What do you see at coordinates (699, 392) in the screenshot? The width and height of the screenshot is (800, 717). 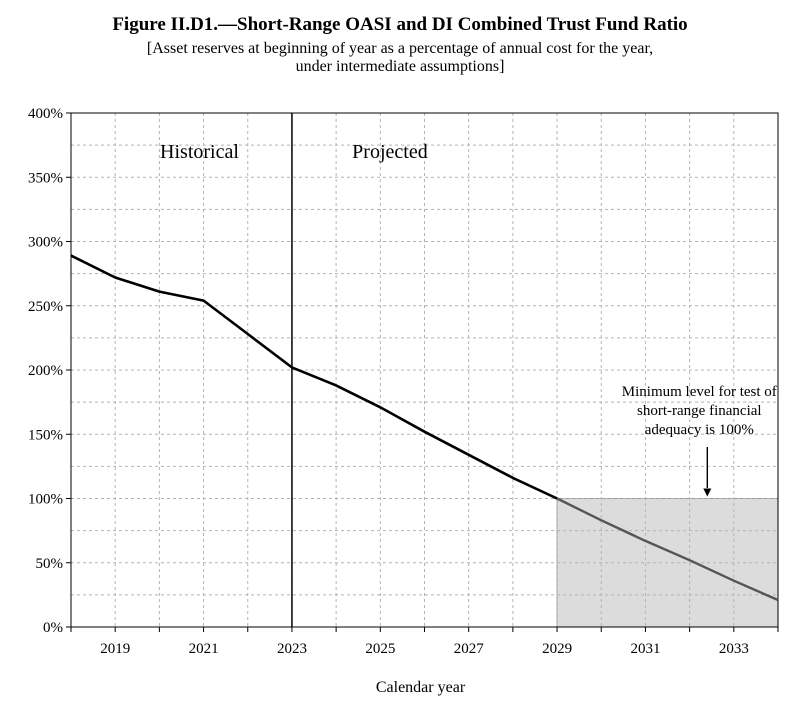 I see `annotation-line: Minimum level for test of` at bounding box center [699, 392].